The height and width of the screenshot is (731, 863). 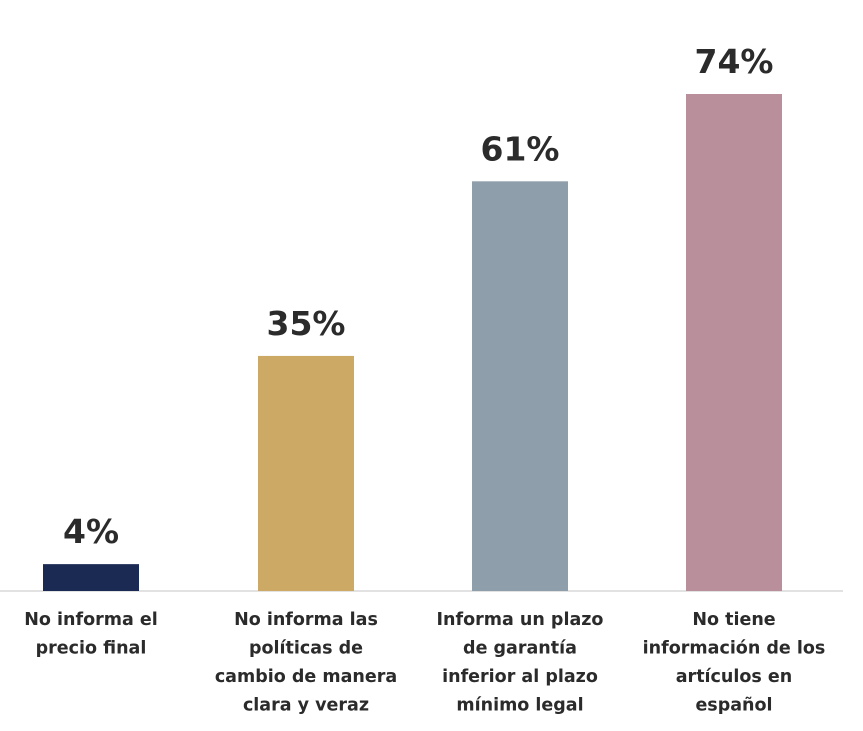 What do you see at coordinates (91, 634) in the screenshot?
I see `category-label-1: No informa el precio final` at bounding box center [91, 634].